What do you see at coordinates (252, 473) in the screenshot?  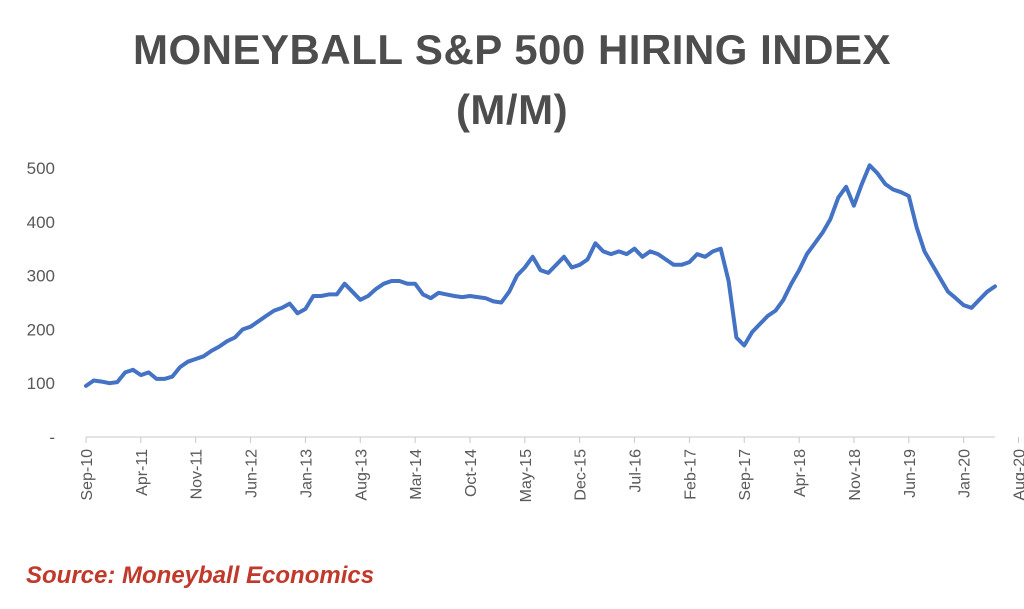 I see `x-tick-label: Jun-12` at bounding box center [252, 473].